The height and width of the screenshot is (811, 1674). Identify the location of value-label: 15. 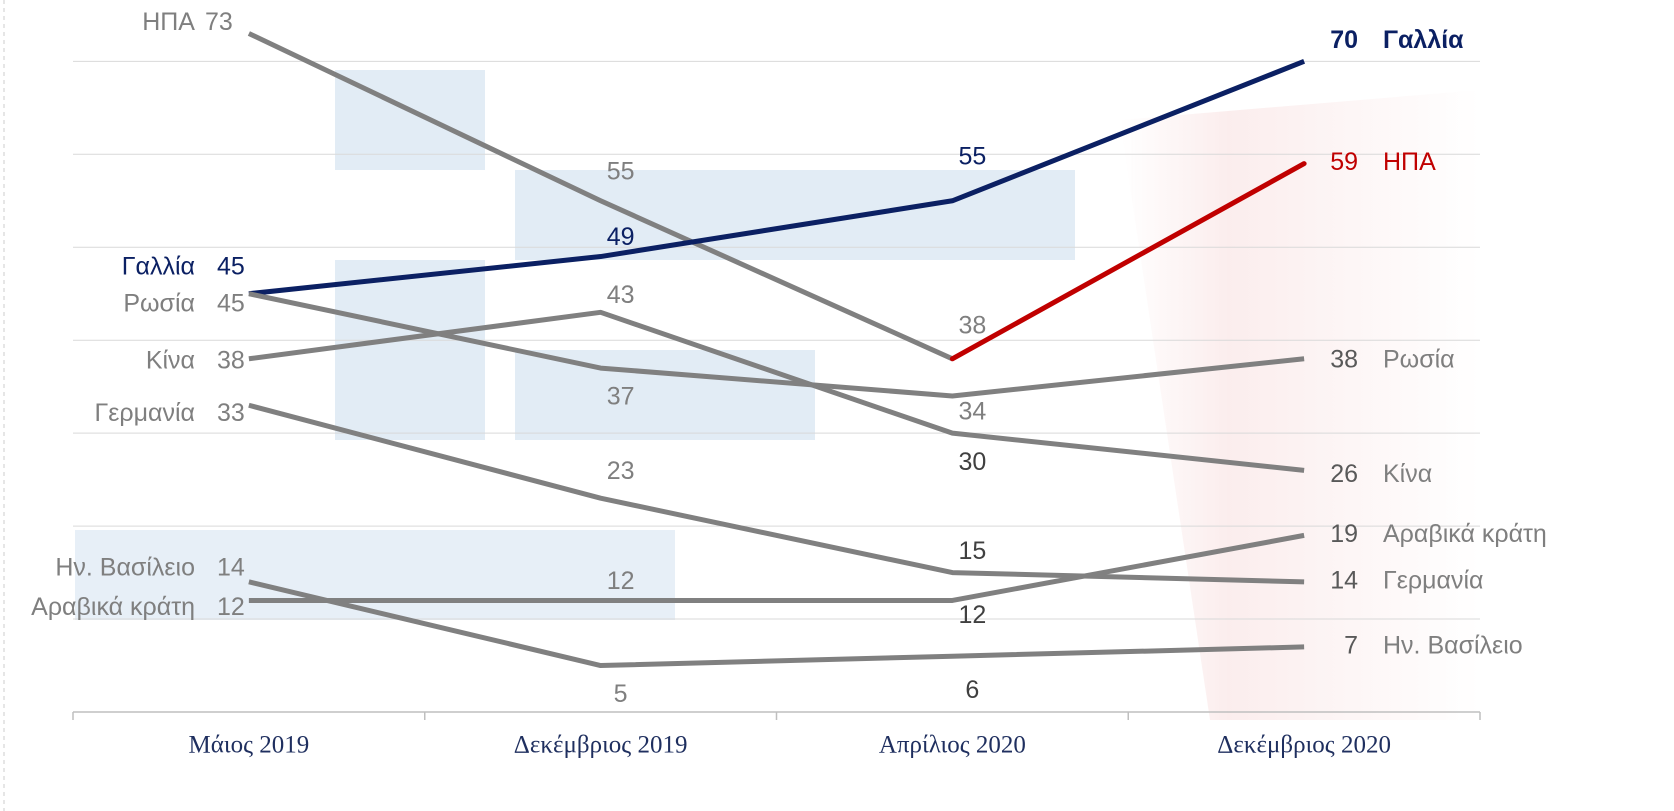
(972, 551).